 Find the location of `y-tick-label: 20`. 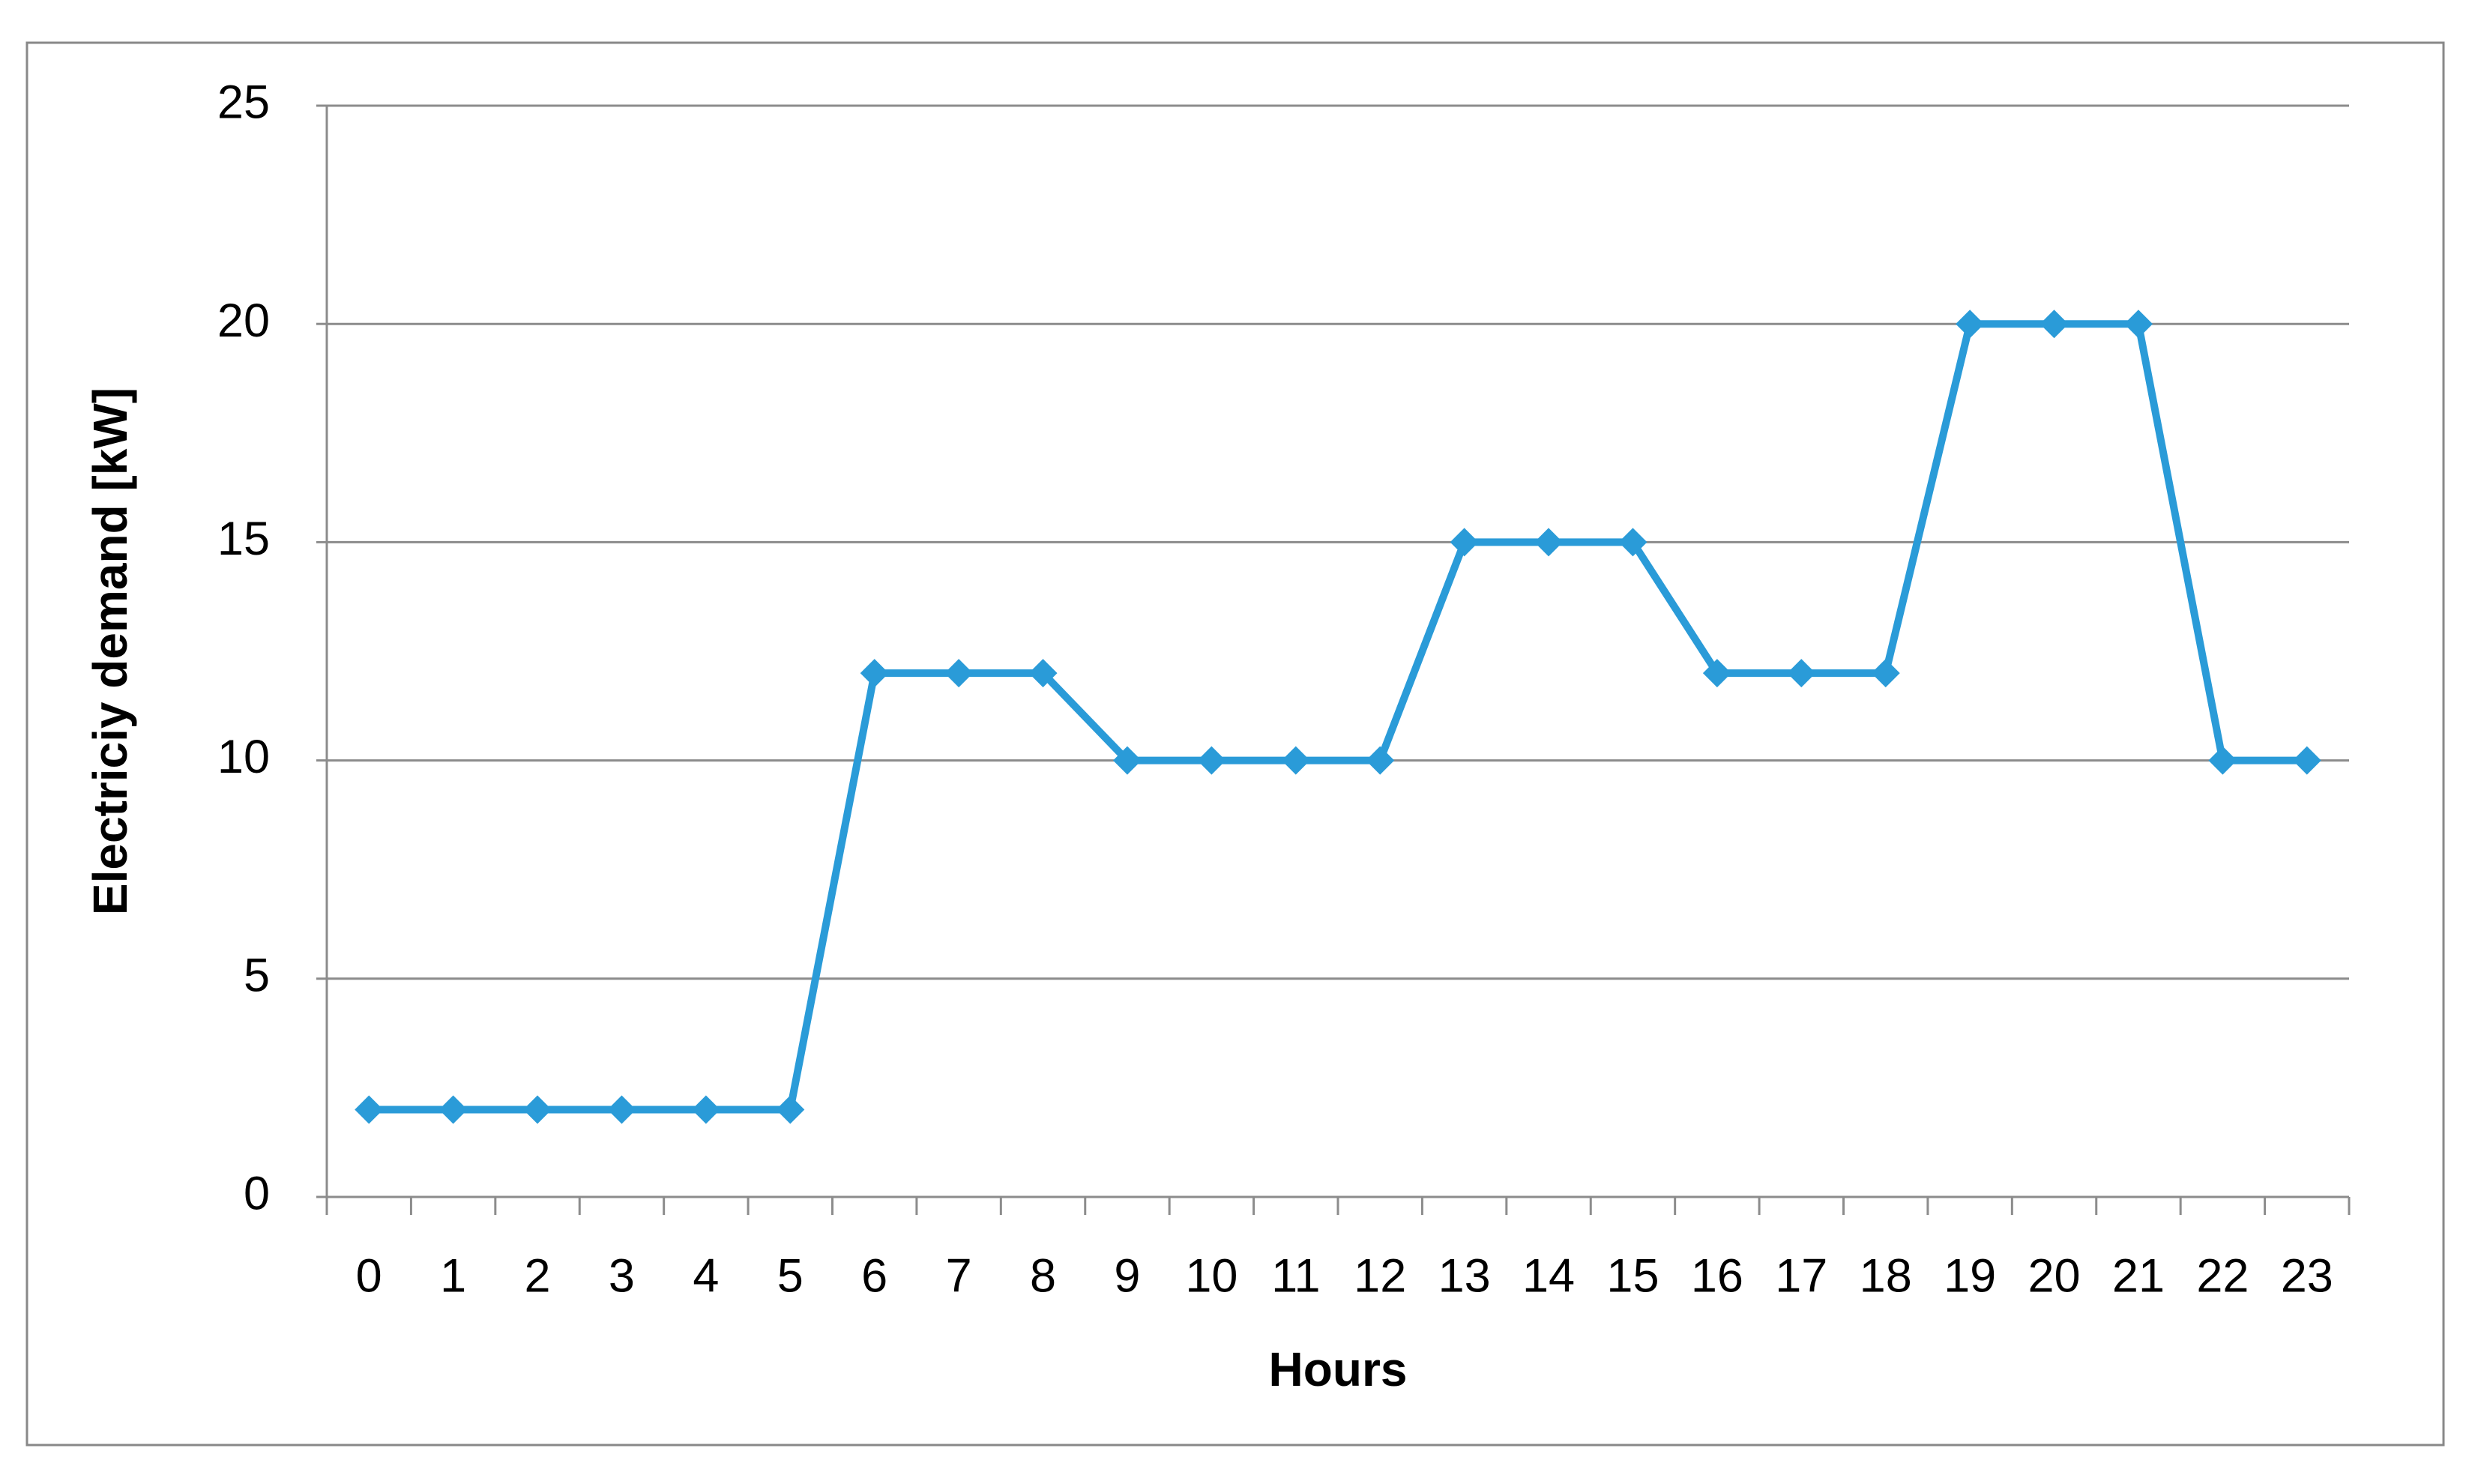

y-tick-label: 20 is located at coordinates (243, 321).